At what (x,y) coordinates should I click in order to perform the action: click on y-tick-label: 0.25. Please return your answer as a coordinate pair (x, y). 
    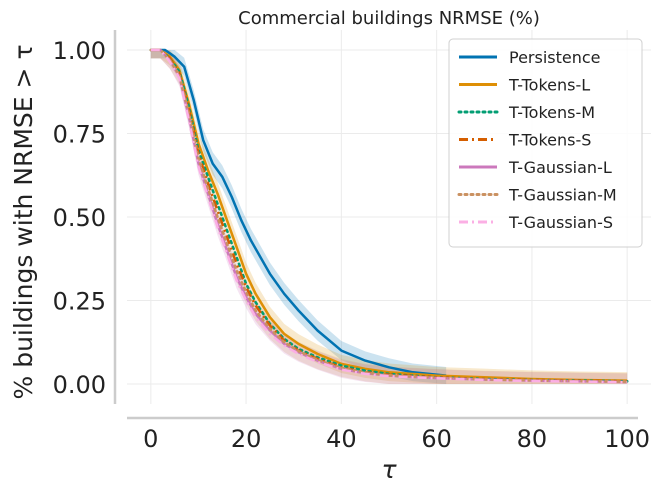
    Looking at the image, I should click on (79, 301).